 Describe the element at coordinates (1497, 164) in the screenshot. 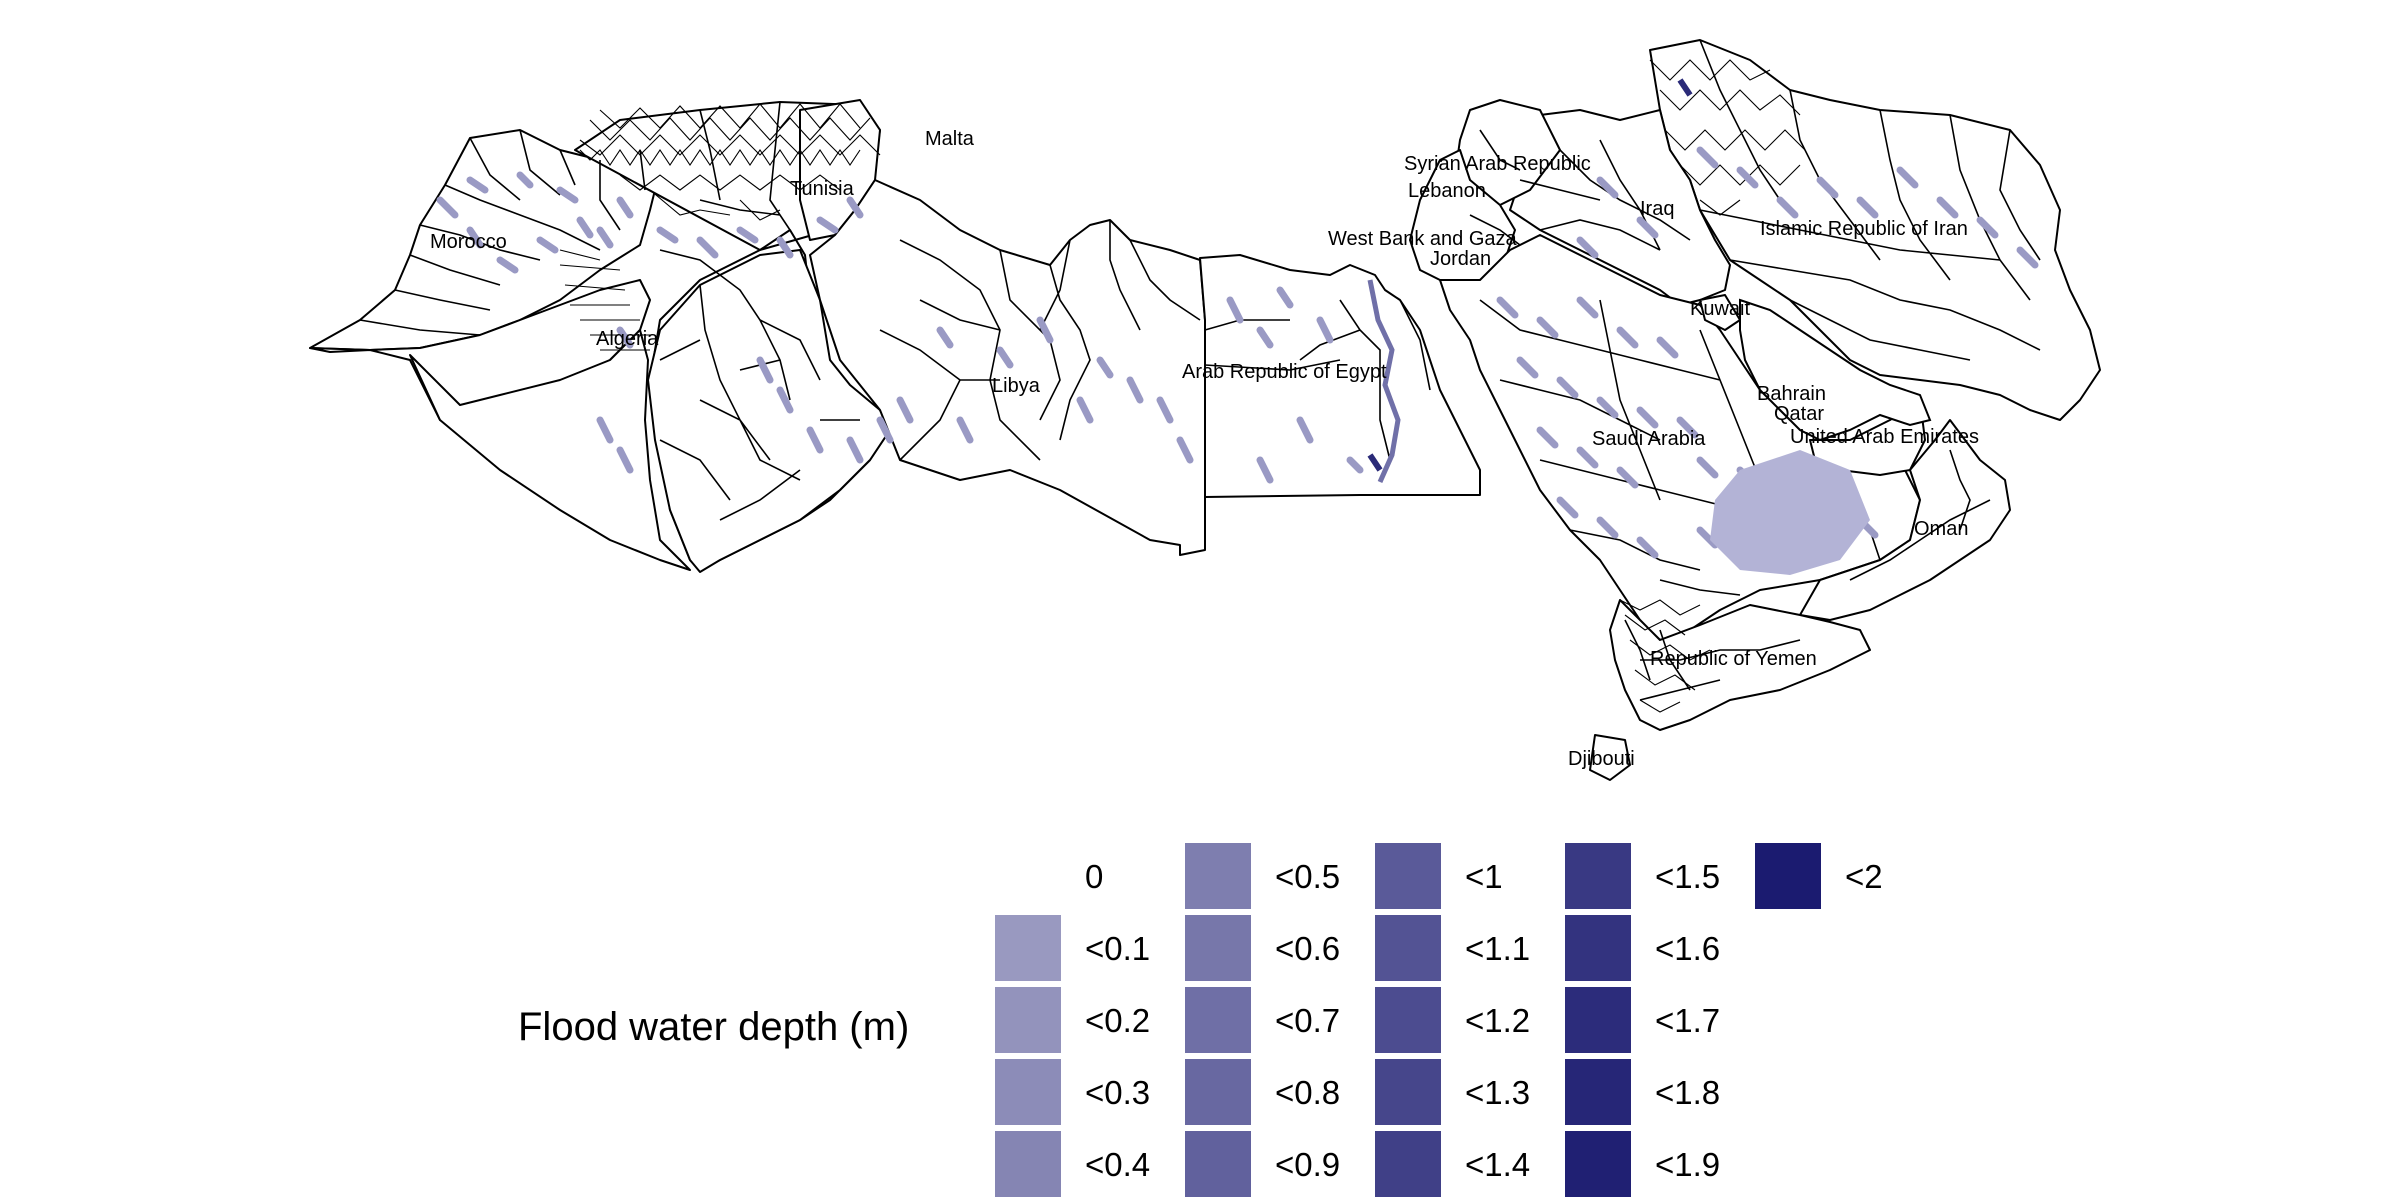

I see `country-label-syria: Syrian Arab Republic` at that location.